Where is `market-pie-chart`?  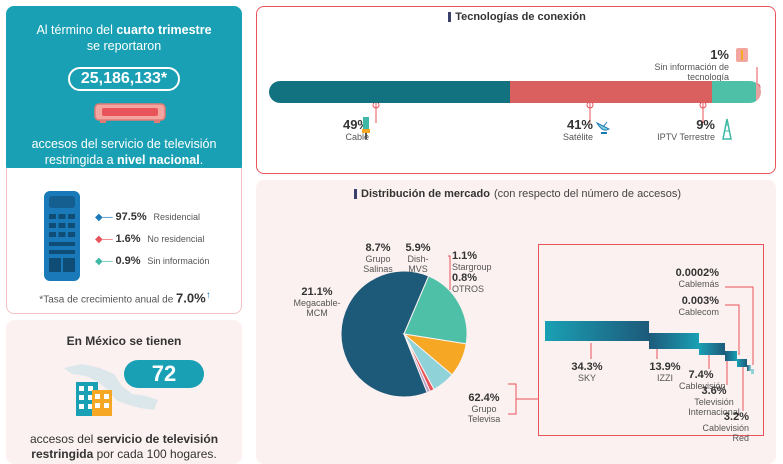
market-pie-chart is located at coordinates (404, 334).